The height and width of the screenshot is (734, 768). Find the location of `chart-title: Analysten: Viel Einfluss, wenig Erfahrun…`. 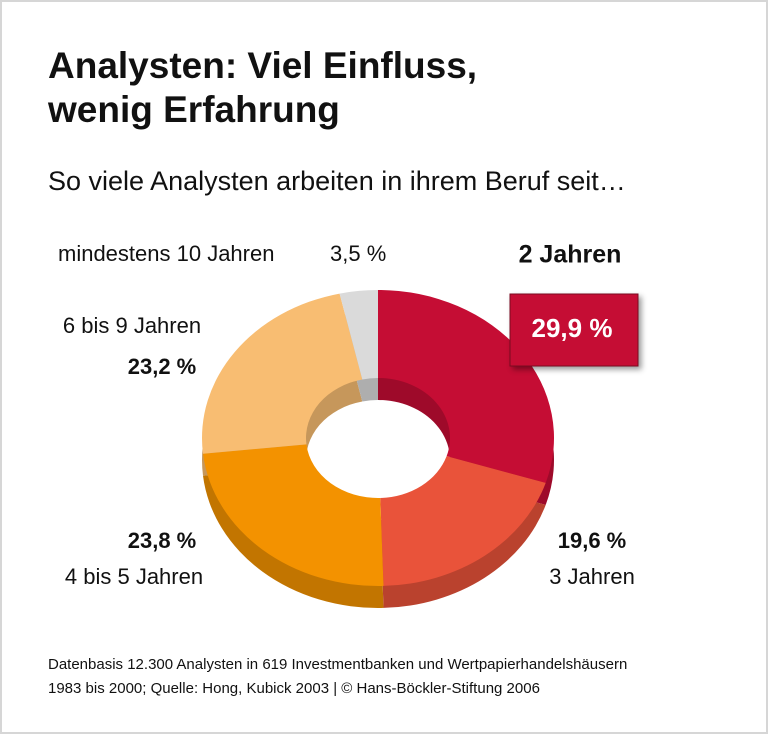

chart-title: Analysten: Viel Einfluss, wenig Erfahrun… is located at coordinates (263, 87).